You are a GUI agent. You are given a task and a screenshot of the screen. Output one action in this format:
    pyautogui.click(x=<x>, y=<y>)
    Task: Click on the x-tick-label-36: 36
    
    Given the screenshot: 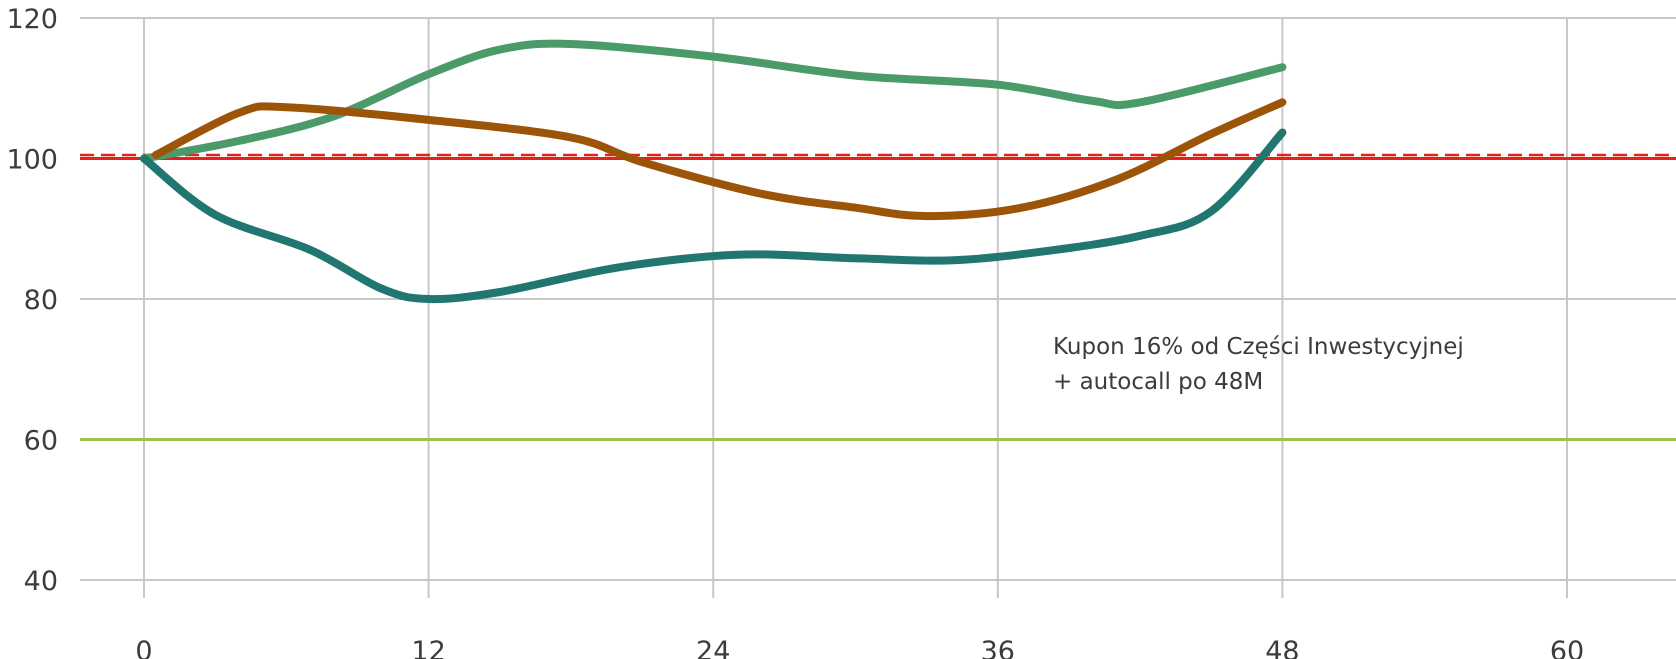 What is the action you would take?
    pyautogui.click(x=998, y=647)
    